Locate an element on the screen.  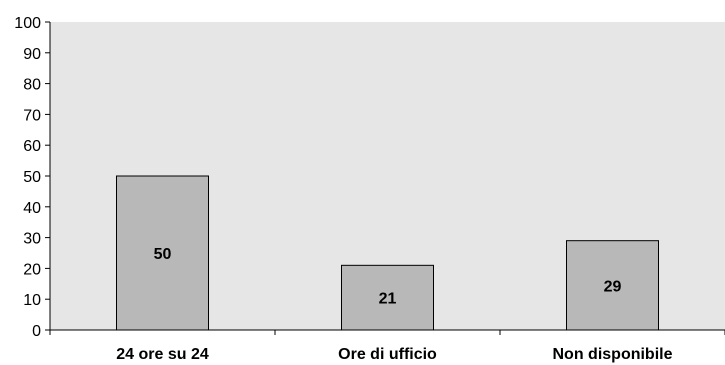
y-tick-label: 50 is located at coordinates (32, 177).